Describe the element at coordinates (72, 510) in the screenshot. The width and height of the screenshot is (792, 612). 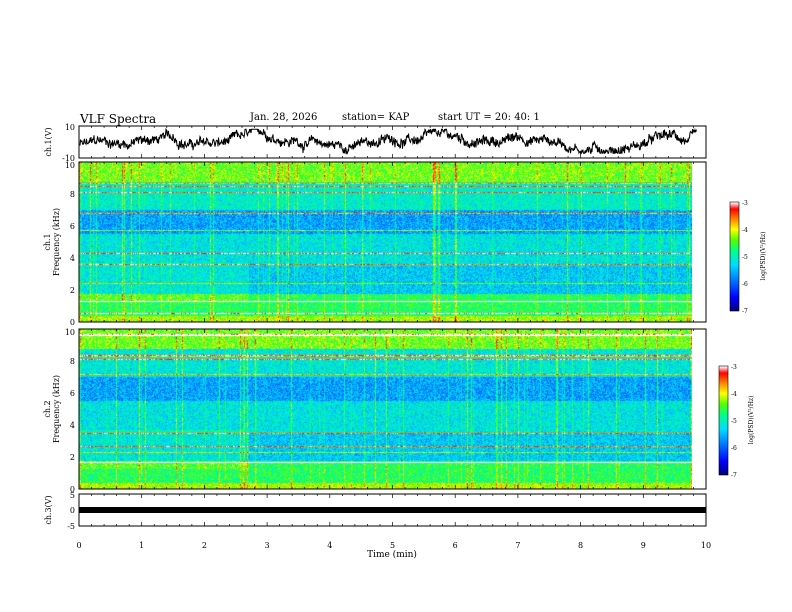
I see `ch3-ytick-mid: 0` at that location.